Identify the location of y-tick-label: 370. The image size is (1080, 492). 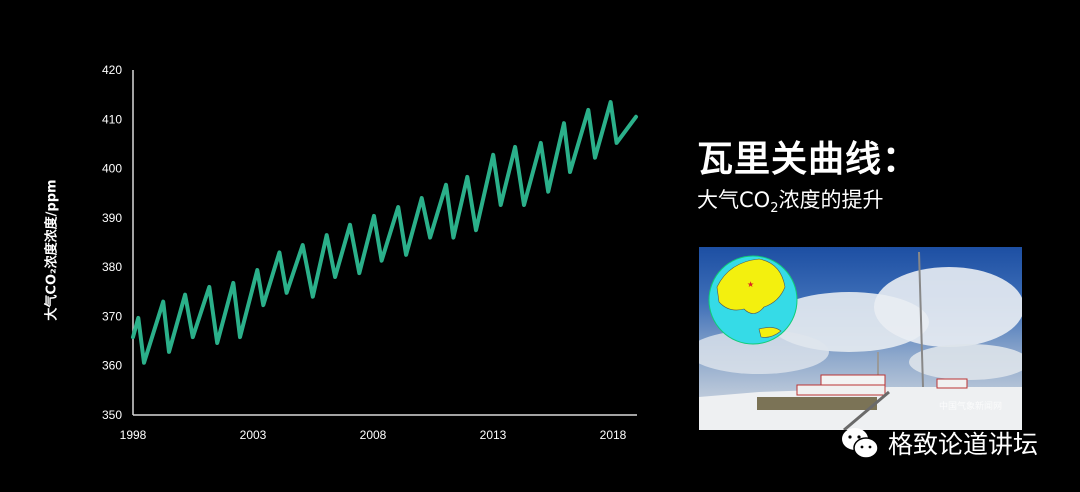
(112, 316).